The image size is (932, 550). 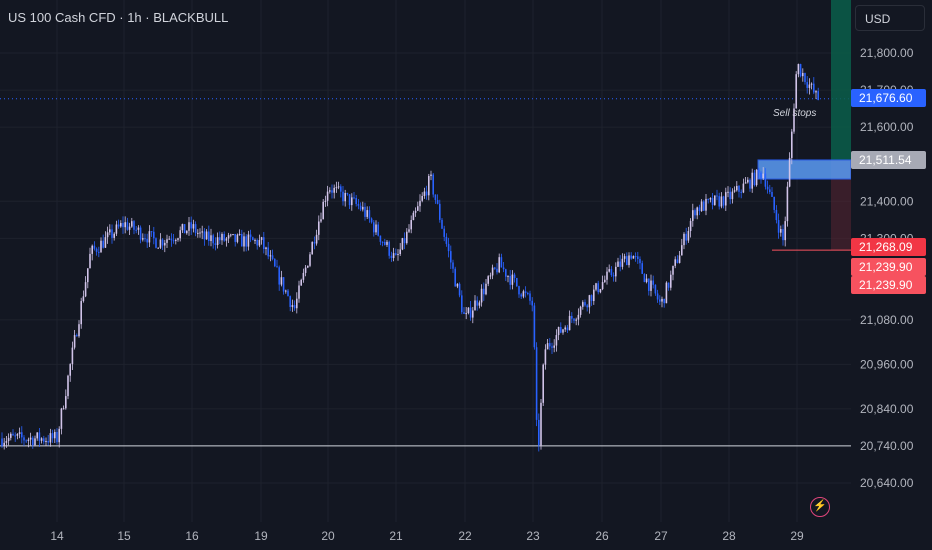 What do you see at coordinates (804, 169) in the screenshot?
I see `demand-zone-box` at bounding box center [804, 169].